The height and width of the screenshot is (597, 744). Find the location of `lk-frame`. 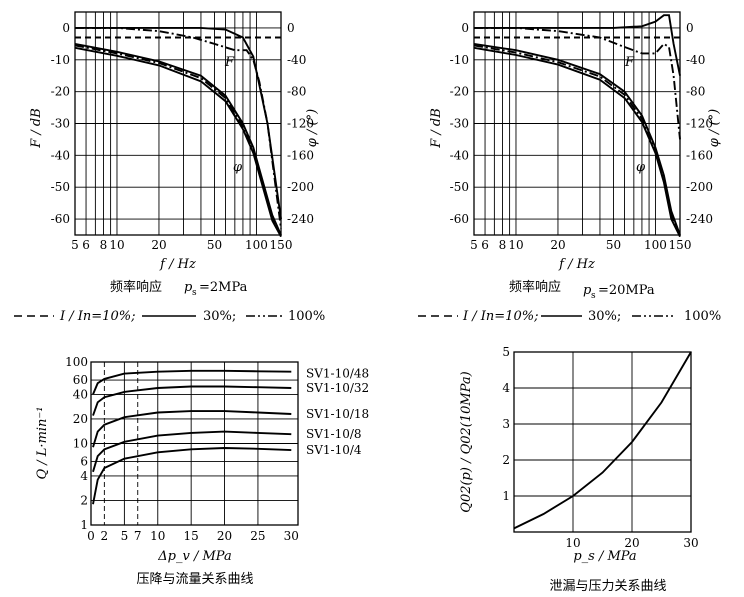

lk-frame is located at coordinates (602, 442).